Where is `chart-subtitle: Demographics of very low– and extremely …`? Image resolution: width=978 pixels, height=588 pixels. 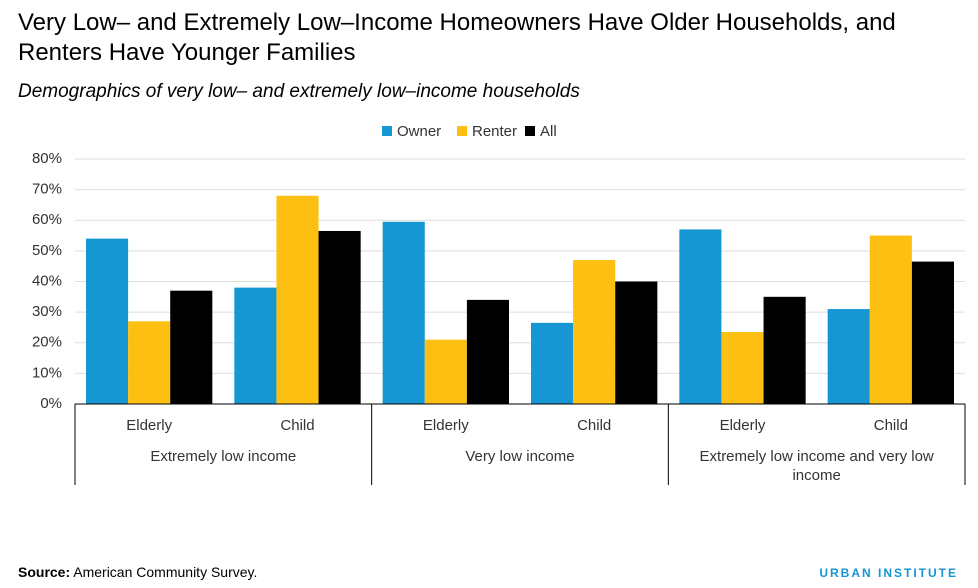
chart-subtitle: Demographics of very low– and extremely … is located at coordinates (299, 91).